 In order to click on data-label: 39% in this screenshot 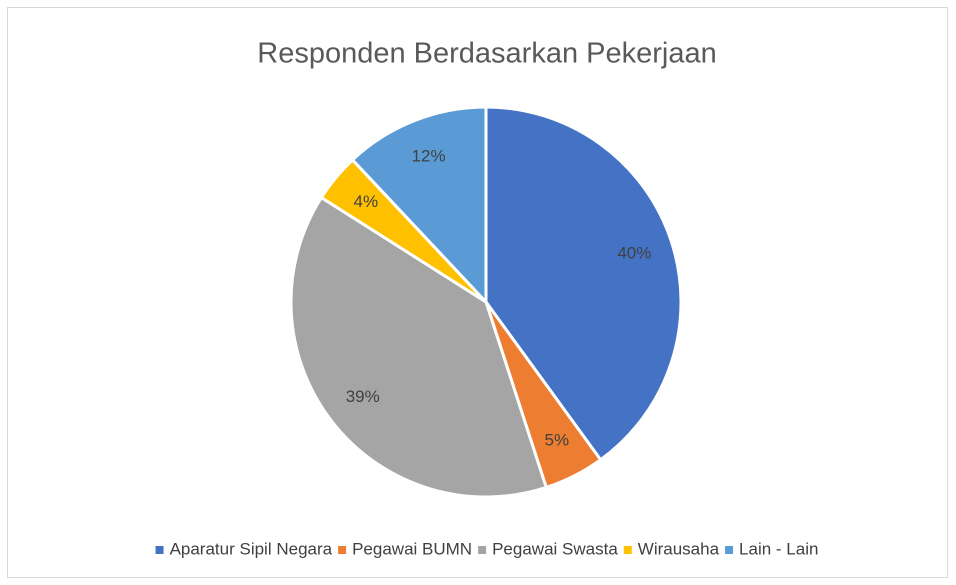, I will do `click(363, 396)`.